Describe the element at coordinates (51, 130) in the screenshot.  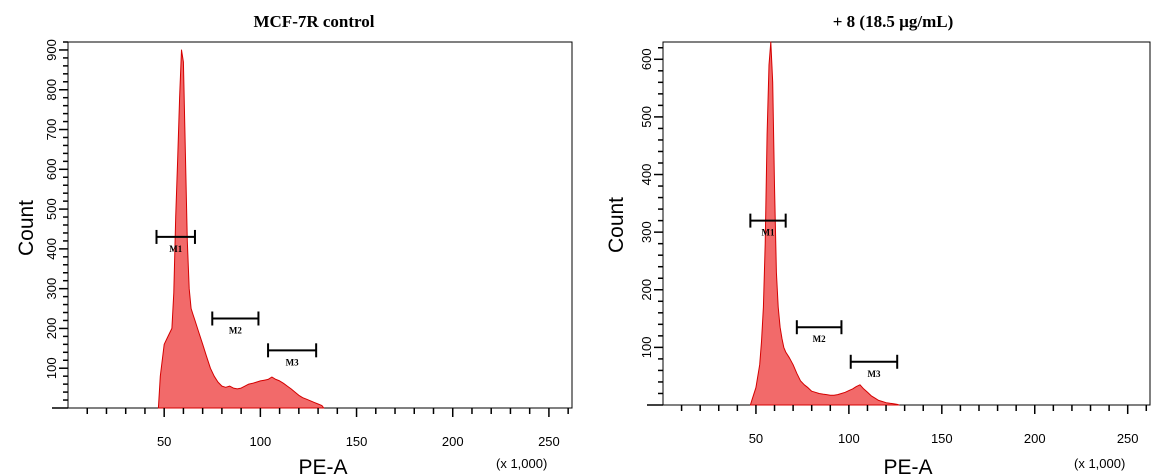
I see `y-tick-label: 700` at that location.